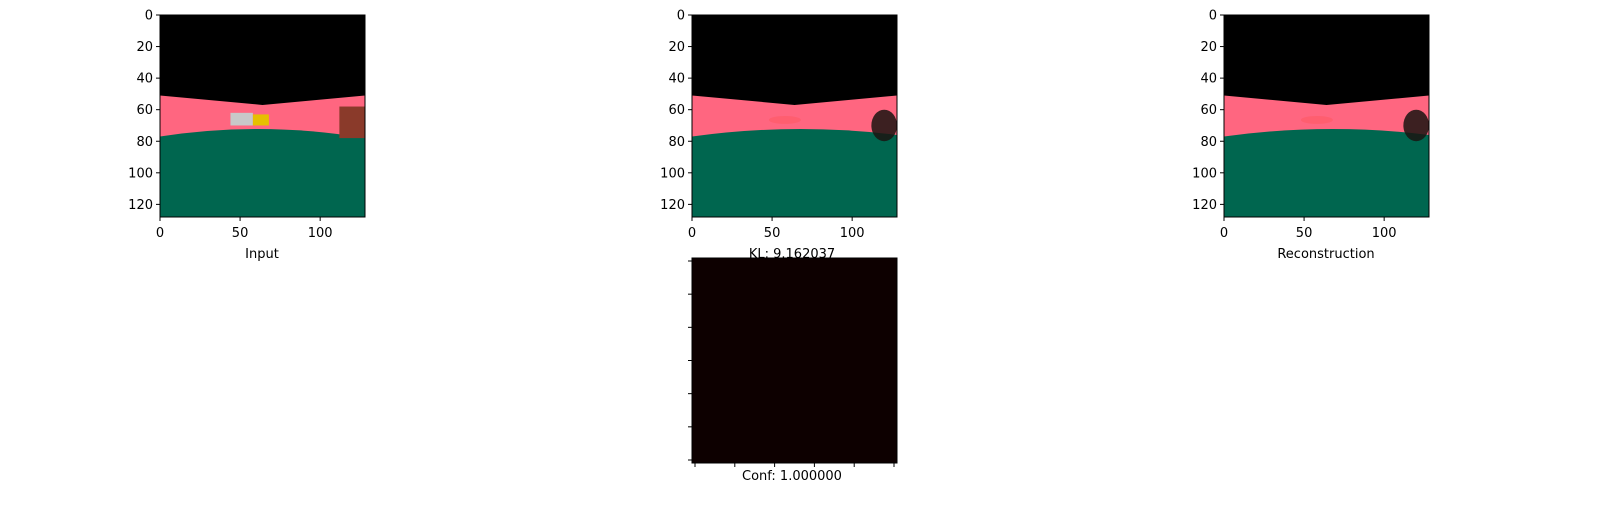  I want to click on input-image-ytick-label: 100, so click(140, 173).